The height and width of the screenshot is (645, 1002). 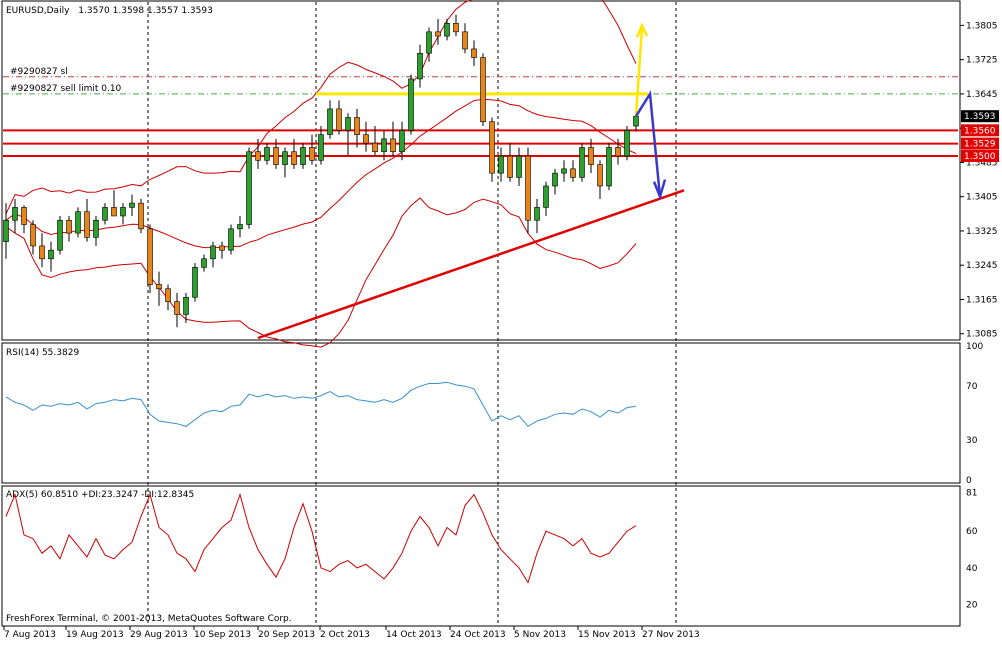 I want to click on price-tick-label: 1.3805, so click(x=982, y=26).